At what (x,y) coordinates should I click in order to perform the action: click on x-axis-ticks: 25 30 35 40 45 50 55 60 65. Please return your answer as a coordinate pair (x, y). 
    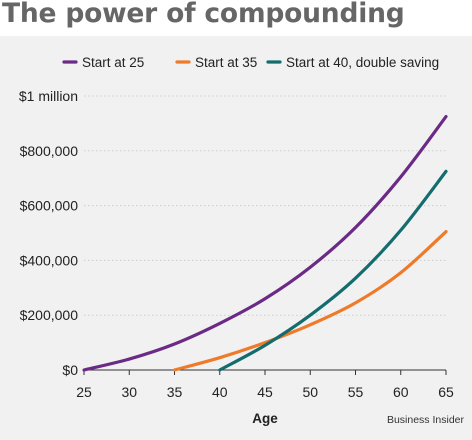
    Looking at the image, I should click on (265, 385).